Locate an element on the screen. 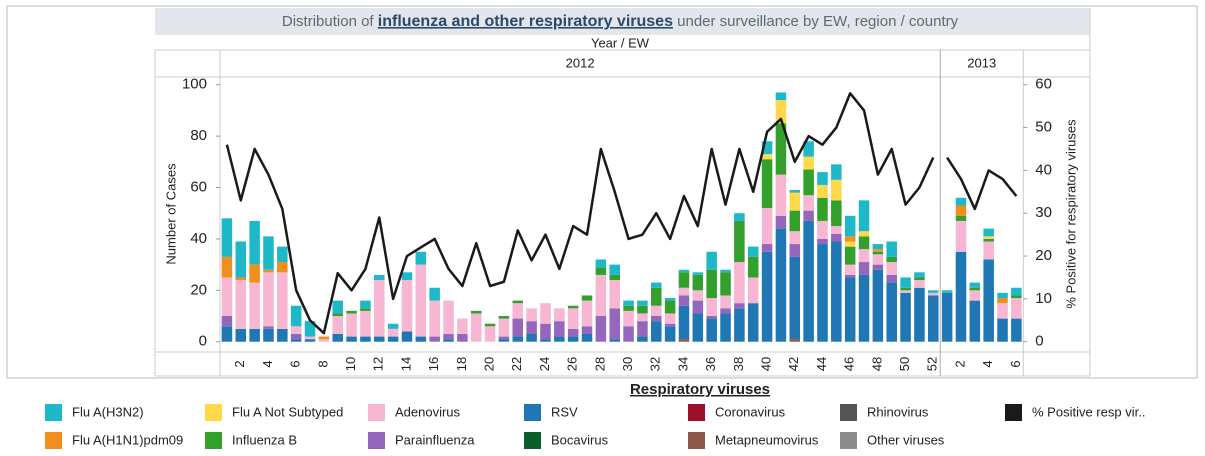 The width and height of the screenshot is (1205, 456). y-tick-label: 0 is located at coordinates (203, 341).